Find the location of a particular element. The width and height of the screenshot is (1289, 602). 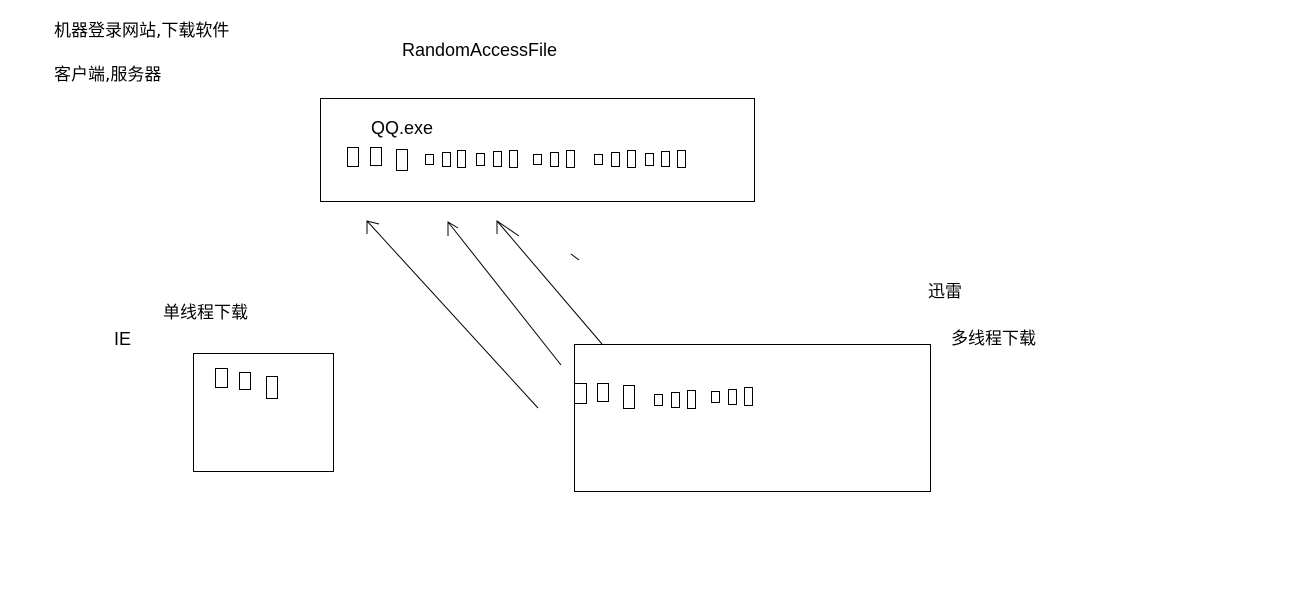

multi-thread-label: 多线程下载 is located at coordinates (993, 339).